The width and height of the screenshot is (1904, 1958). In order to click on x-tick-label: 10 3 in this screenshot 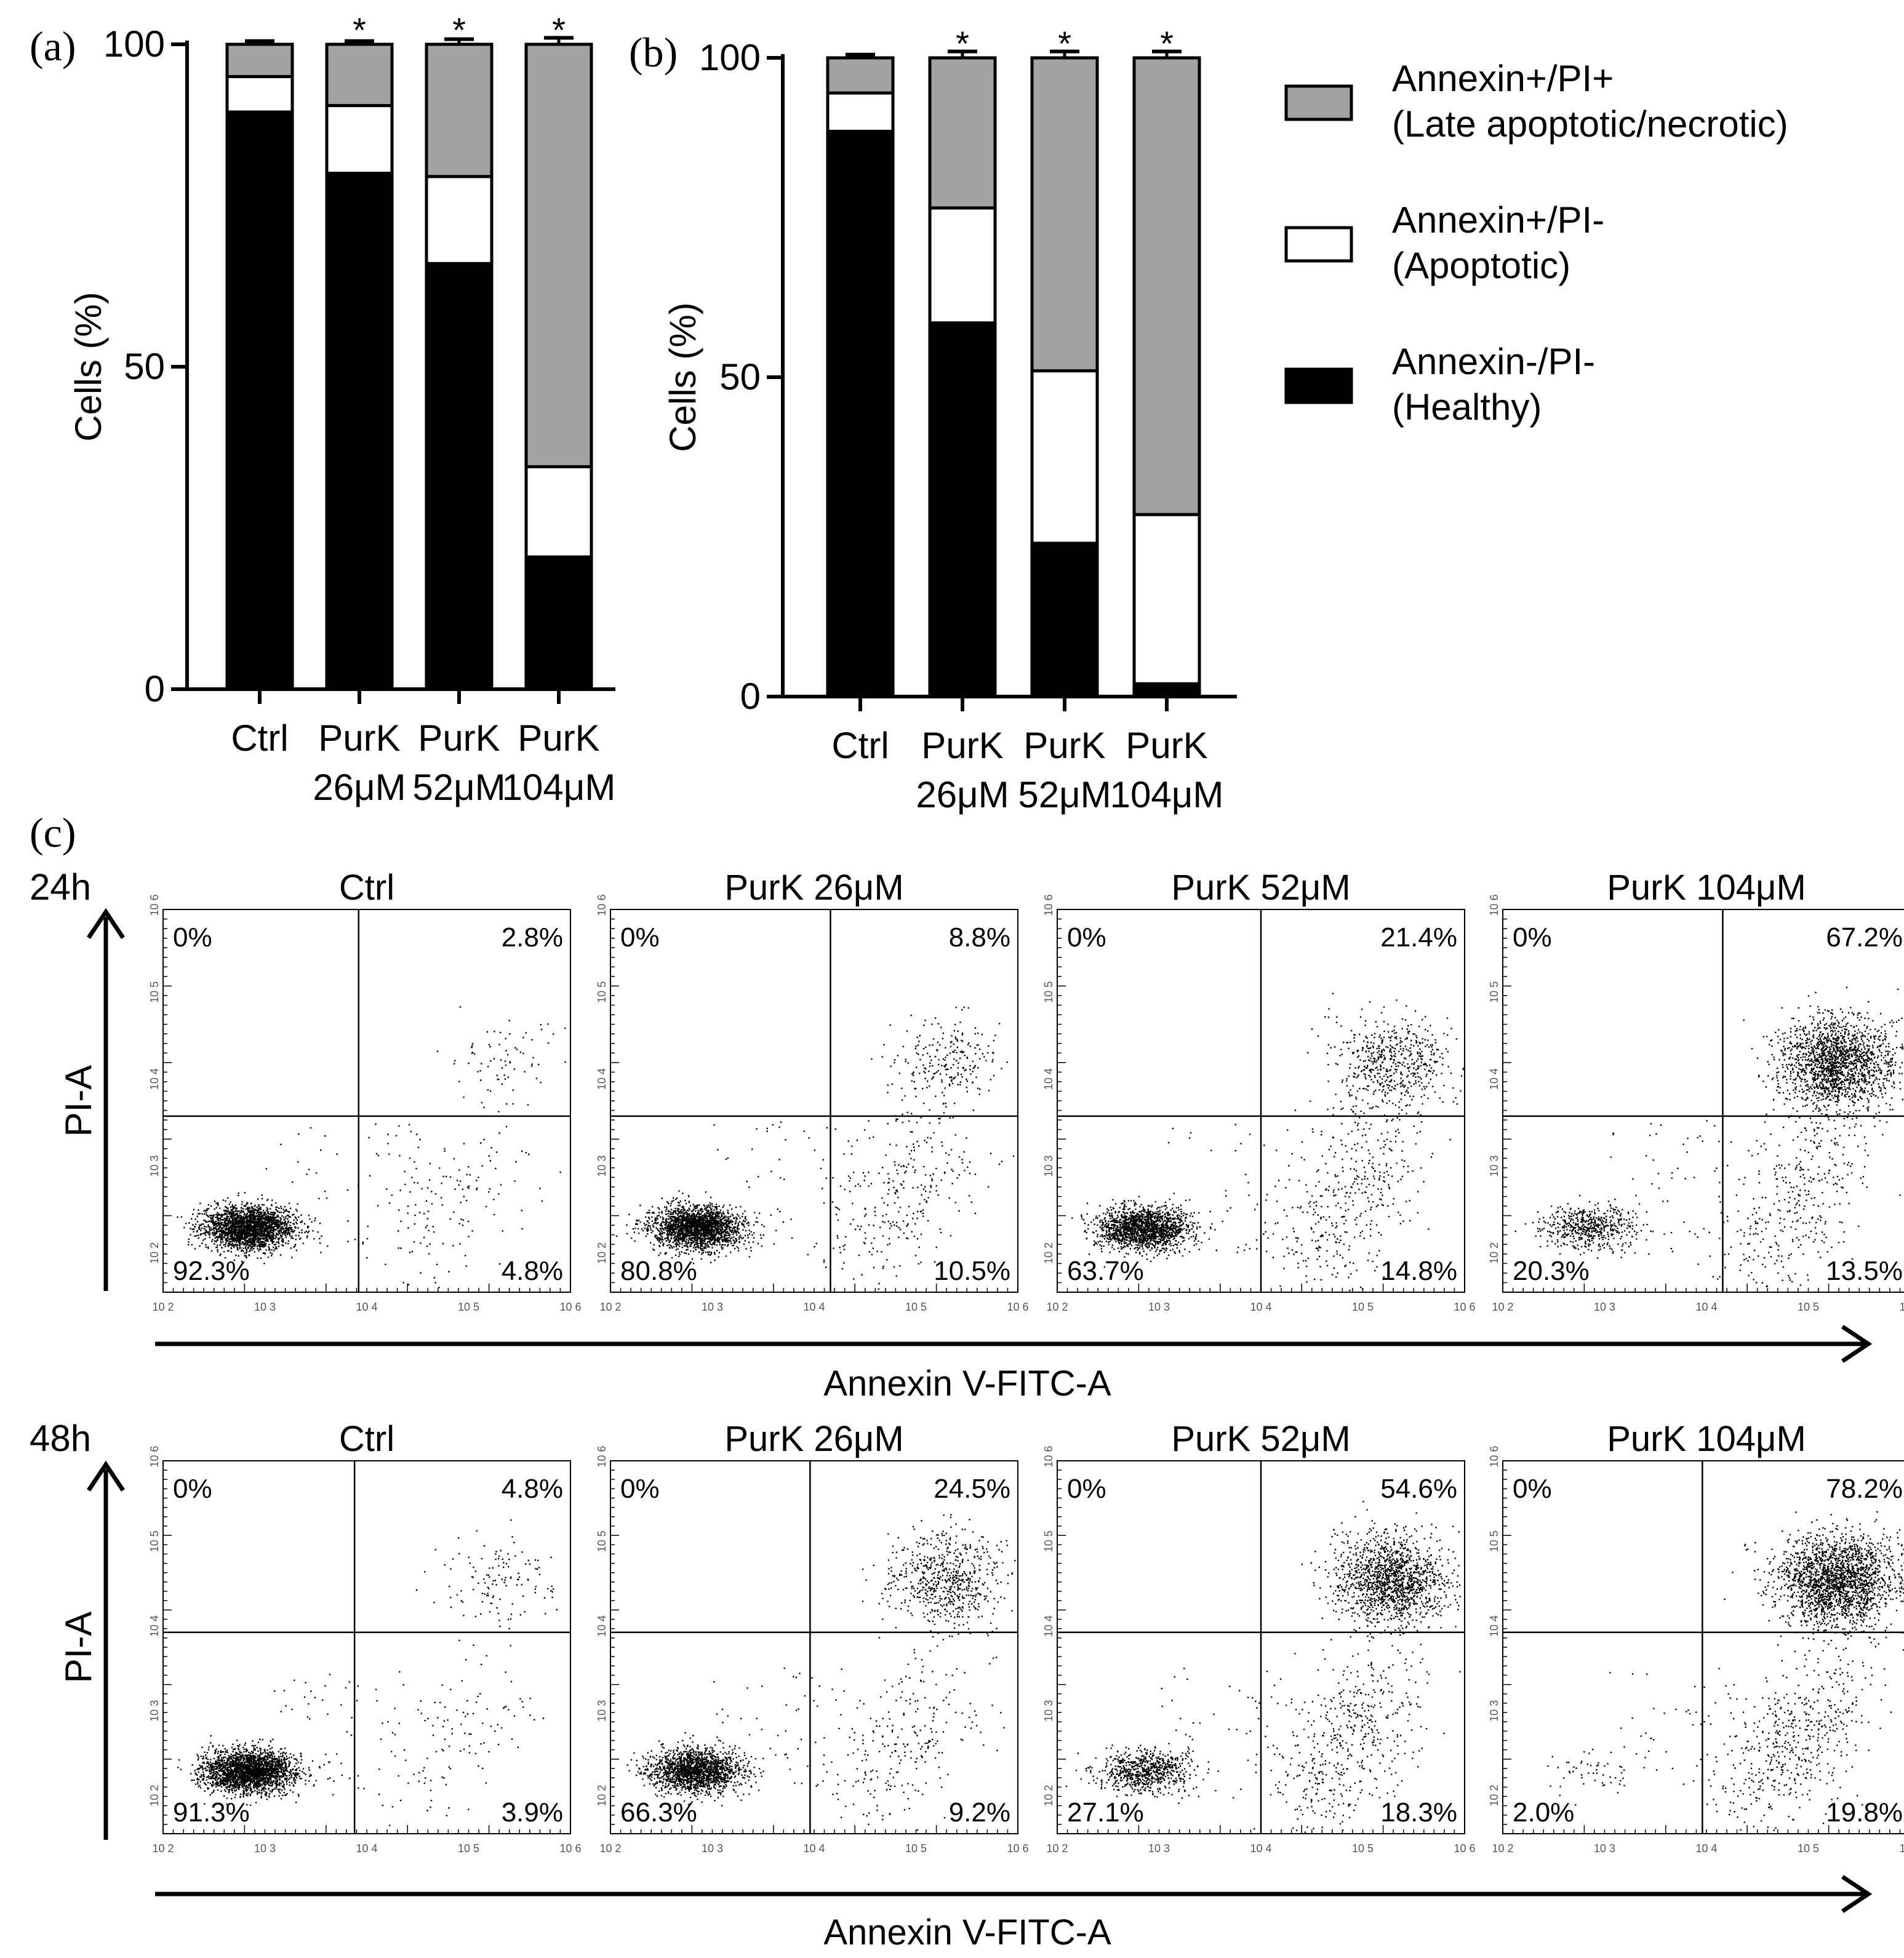, I will do `click(1159, 1307)`.